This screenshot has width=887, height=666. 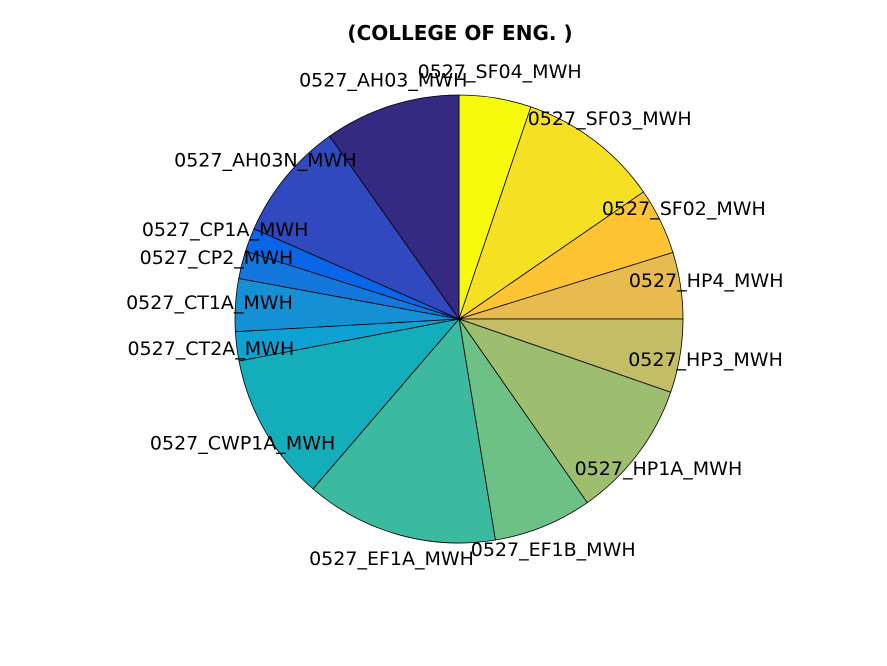 I want to click on pie-slice-0527_AH03_MWH, so click(x=394, y=207).